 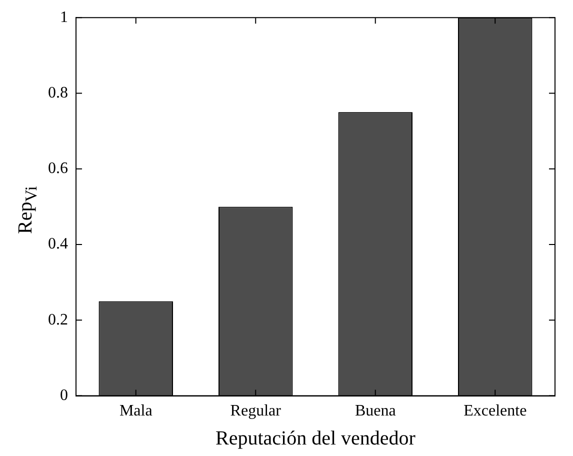 What do you see at coordinates (58, 244) in the screenshot?
I see `y-tick-label: 0.4` at bounding box center [58, 244].